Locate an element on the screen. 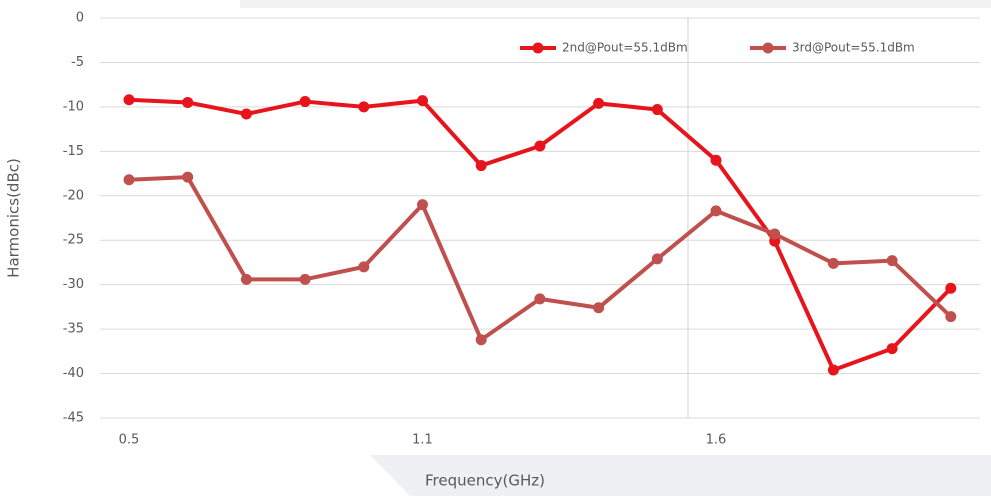  y-tick-label: -40 is located at coordinates (73, 373).